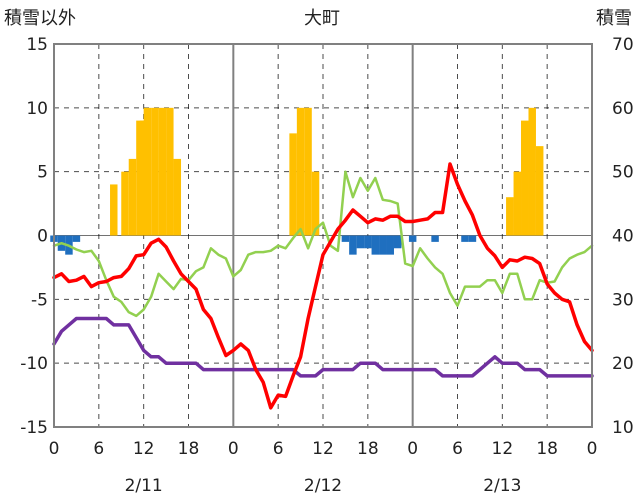 This screenshot has height=501, width=636. I want to click on left-tick-label: 5, so click(42, 173).